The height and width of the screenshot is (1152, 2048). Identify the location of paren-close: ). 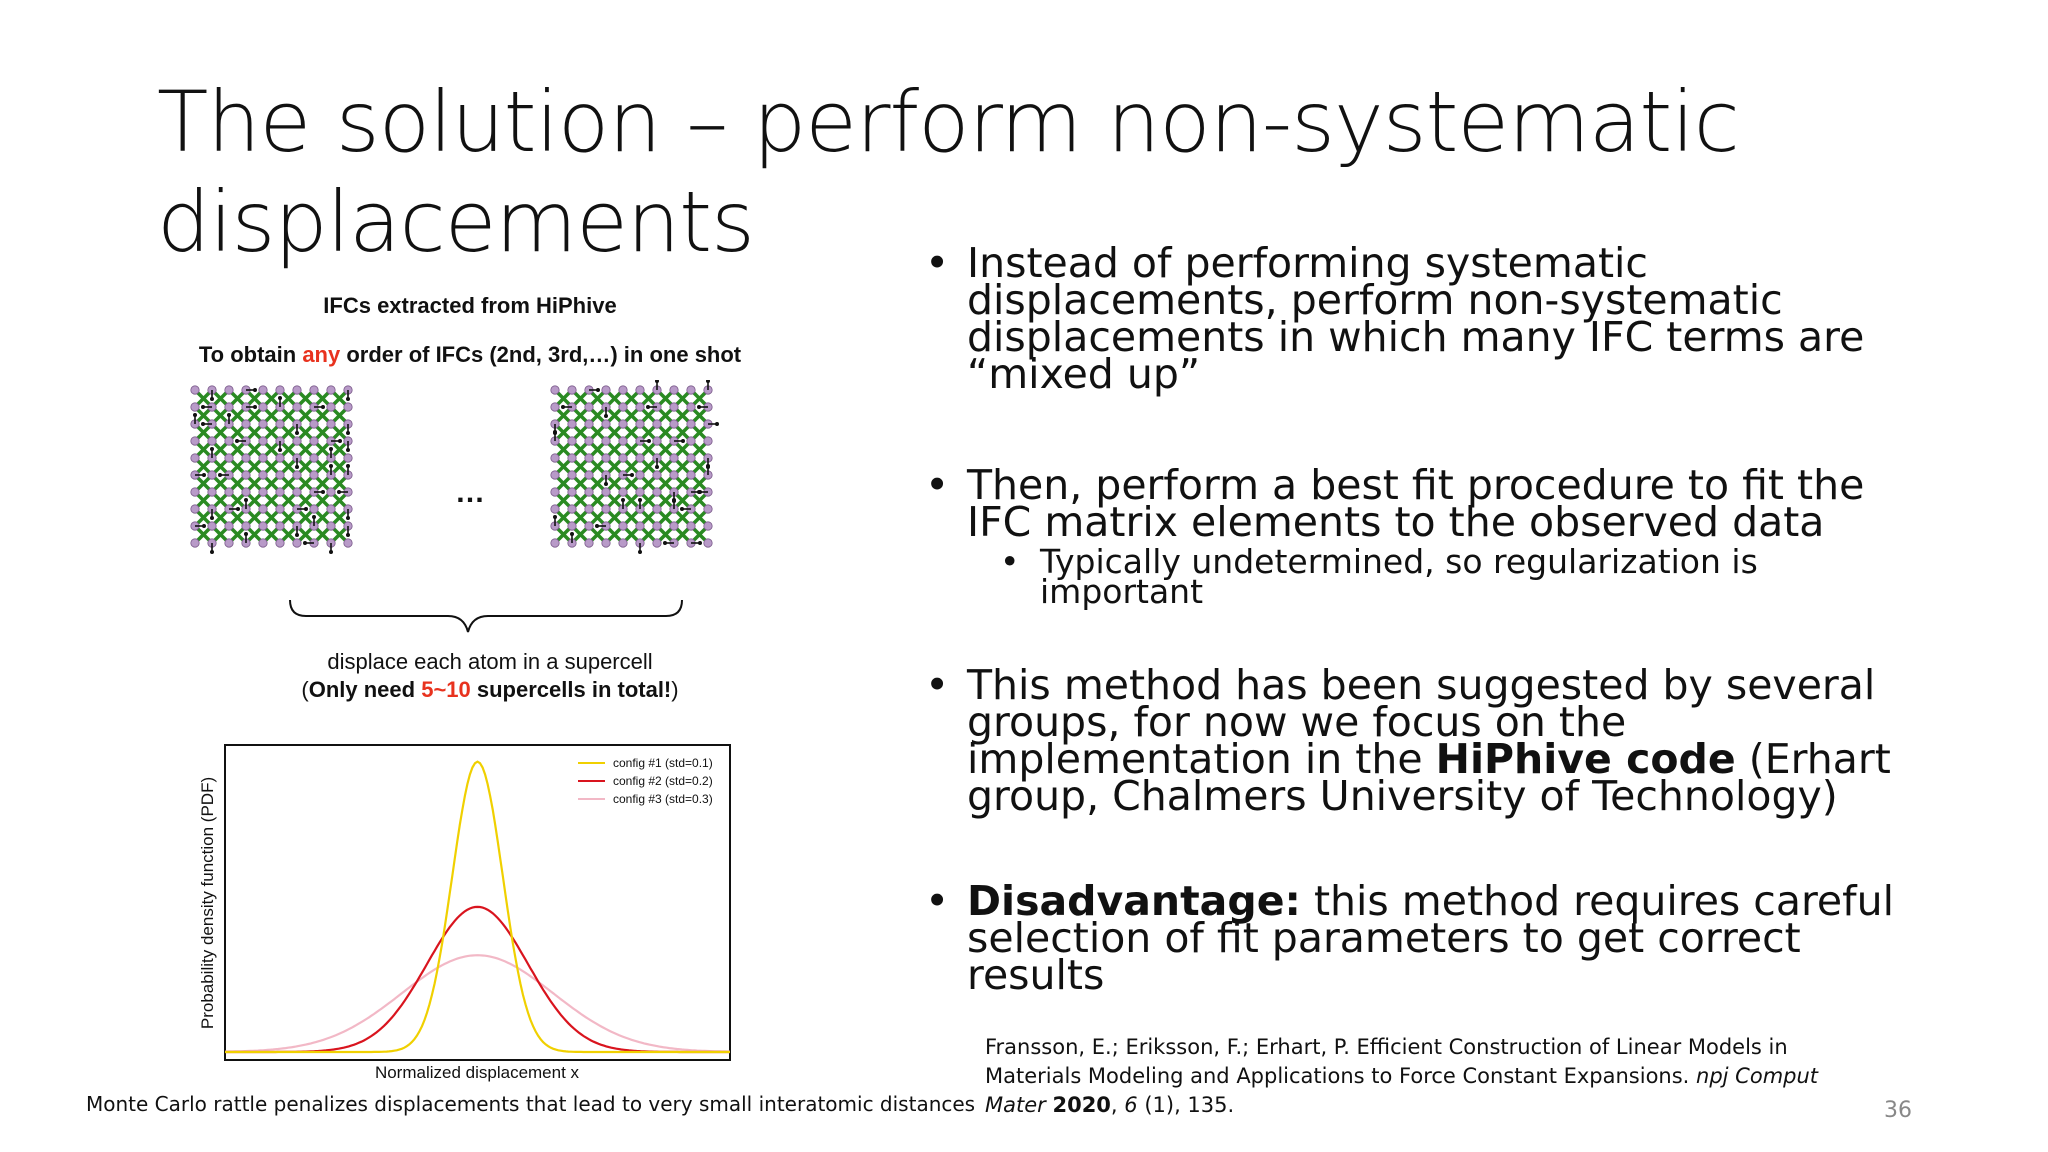
(675, 689).